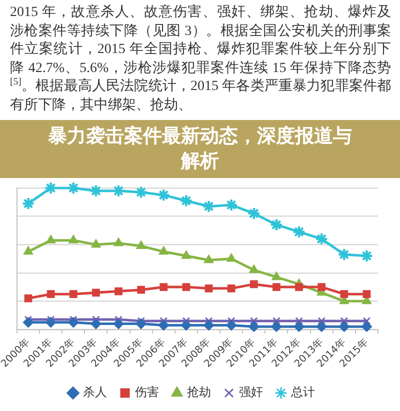 Image resolution: width=400 pixels, height=411 pixels. Describe the element at coordinates (147, 392) in the screenshot. I see `legend-label: 伤害` at that location.